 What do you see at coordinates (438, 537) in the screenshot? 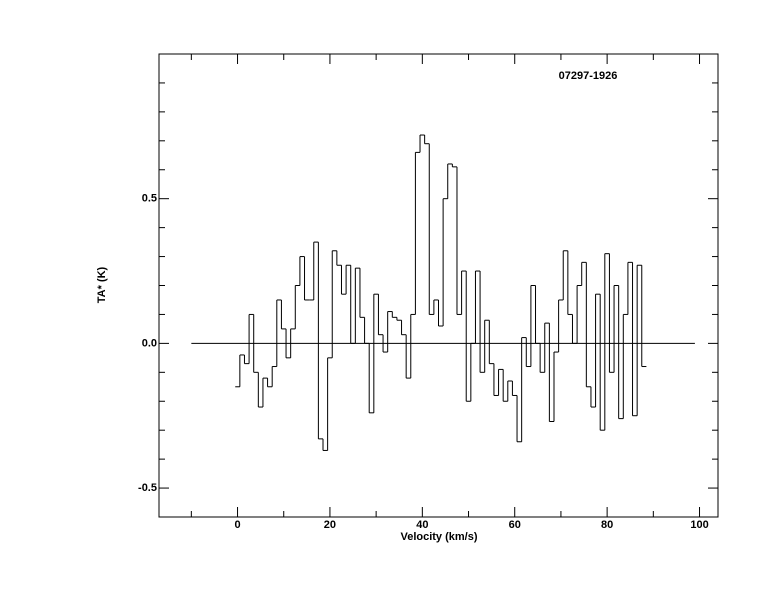
I see `x-axis-label: Velocity (km/s)` at bounding box center [438, 537].